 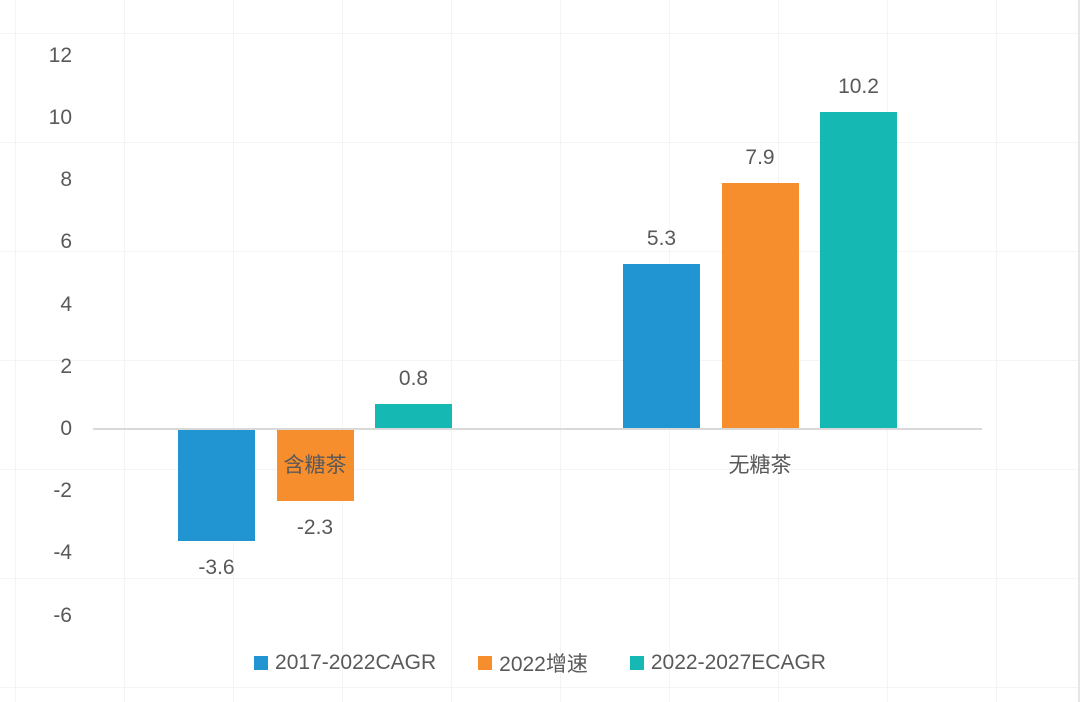 I want to click on legend-label: 2022-2027ECAGR, so click(x=738, y=662).